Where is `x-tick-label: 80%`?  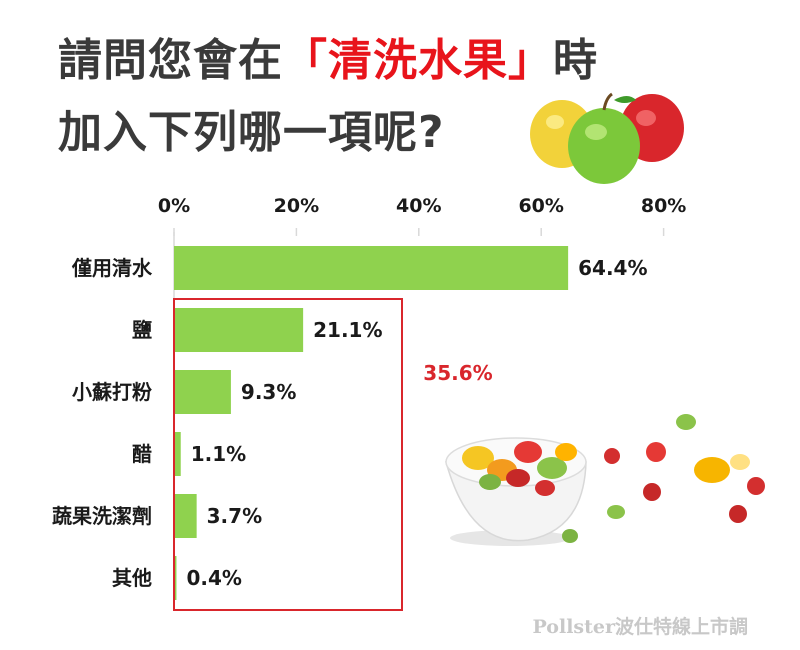
x-tick-label: 80% is located at coordinates (663, 206).